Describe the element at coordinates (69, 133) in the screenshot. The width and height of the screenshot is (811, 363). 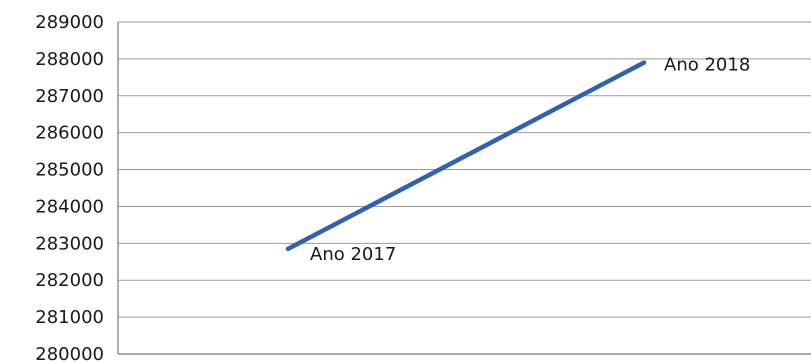
I see `y-tick-label: 286000` at that location.